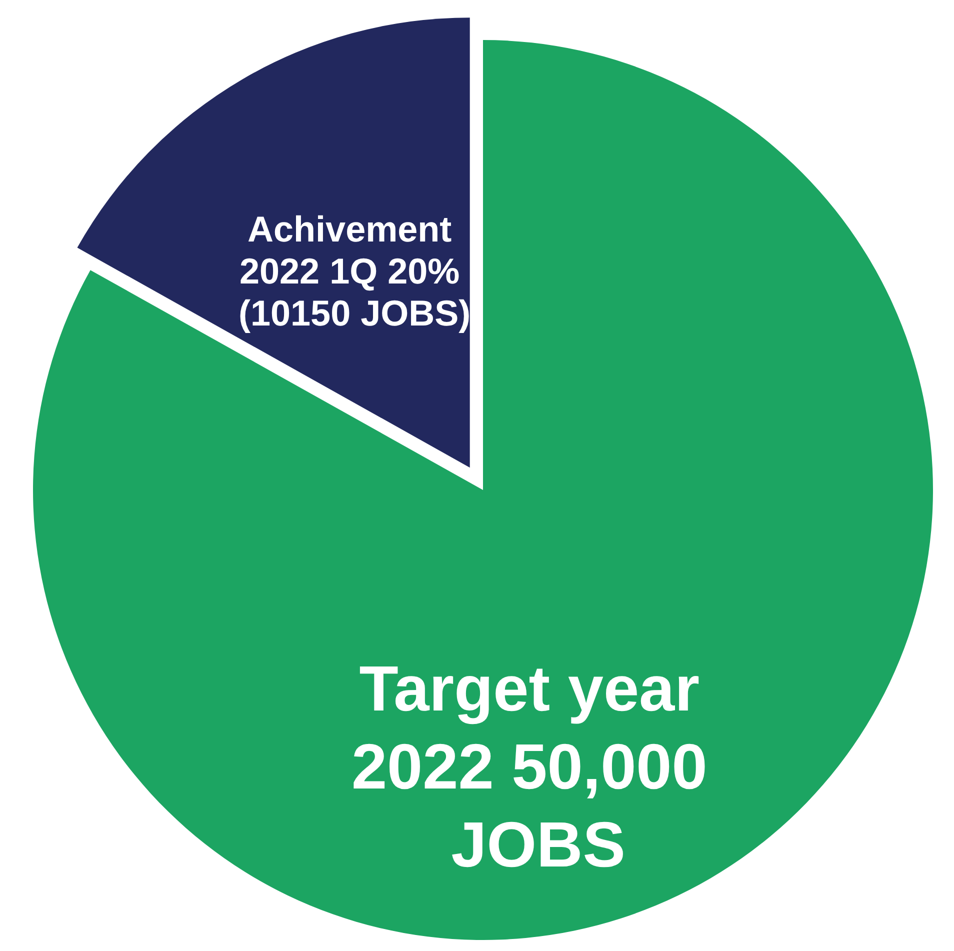 The height and width of the screenshot is (951, 954). Describe the element at coordinates (354, 271) in the screenshot. I see `slice-label: Achivement 2022 1Q 20% (10150 JOBS)` at that location.